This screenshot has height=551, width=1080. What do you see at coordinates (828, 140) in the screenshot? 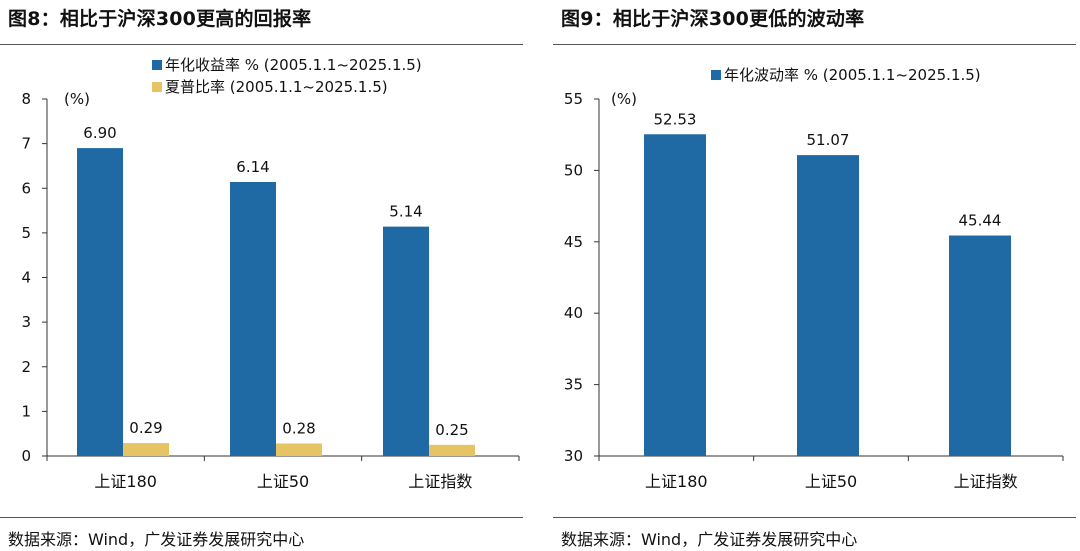
I see `data-label: 51.07` at bounding box center [828, 140].